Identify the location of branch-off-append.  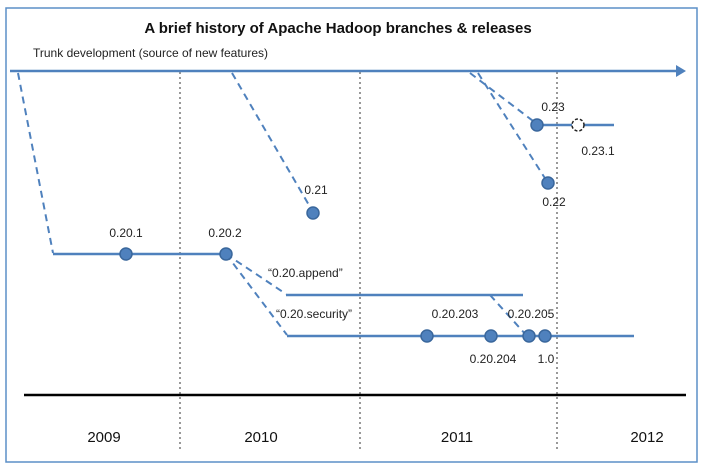
(256, 274).